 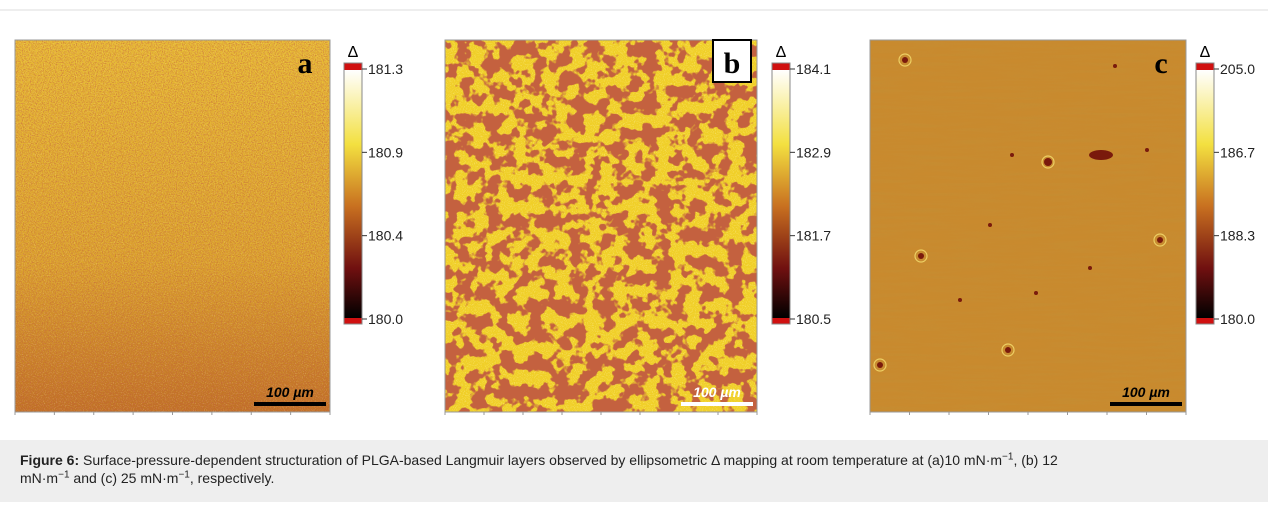 What do you see at coordinates (813, 236) in the screenshot?
I see `colorbar-tick-label: 181.7` at bounding box center [813, 236].